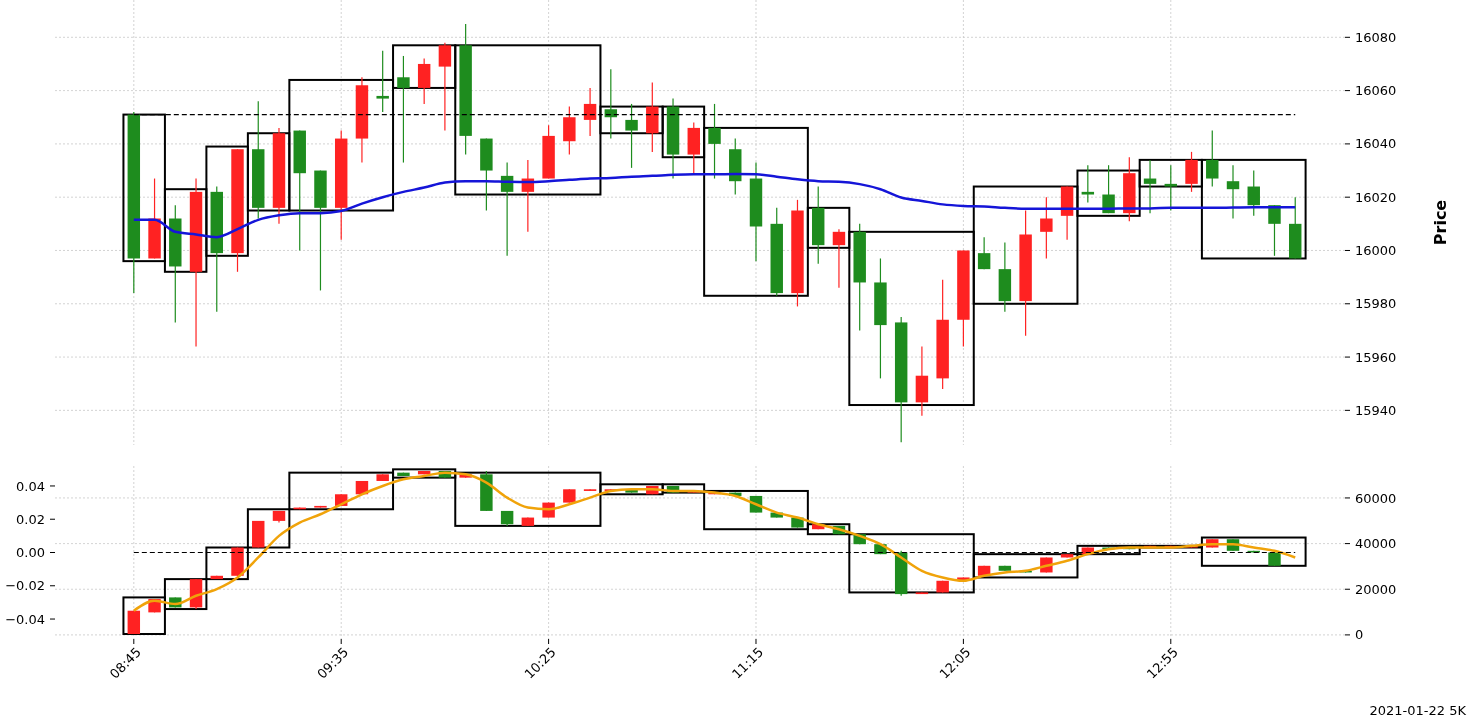 The width and height of the screenshot is (1472, 721). What do you see at coordinates (1376, 410) in the screenshot?
I see `y-tick-label: 15940` at bounding box center [1376, 410].